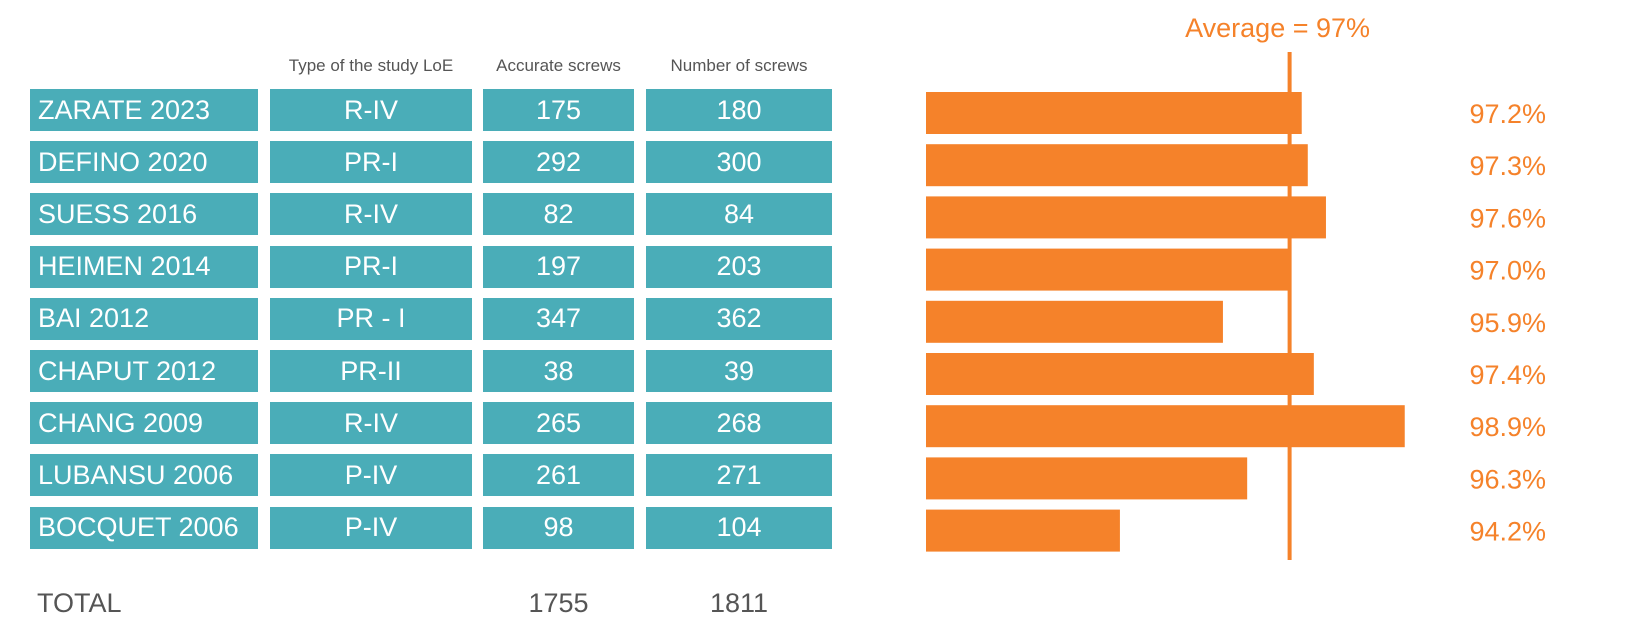 This screenshot has height=642, width=1634. What do you see at coordinates (739, 110) in the screenshot?
I see `number-of-screws-cell: 180` at bounding box center [739, 110].